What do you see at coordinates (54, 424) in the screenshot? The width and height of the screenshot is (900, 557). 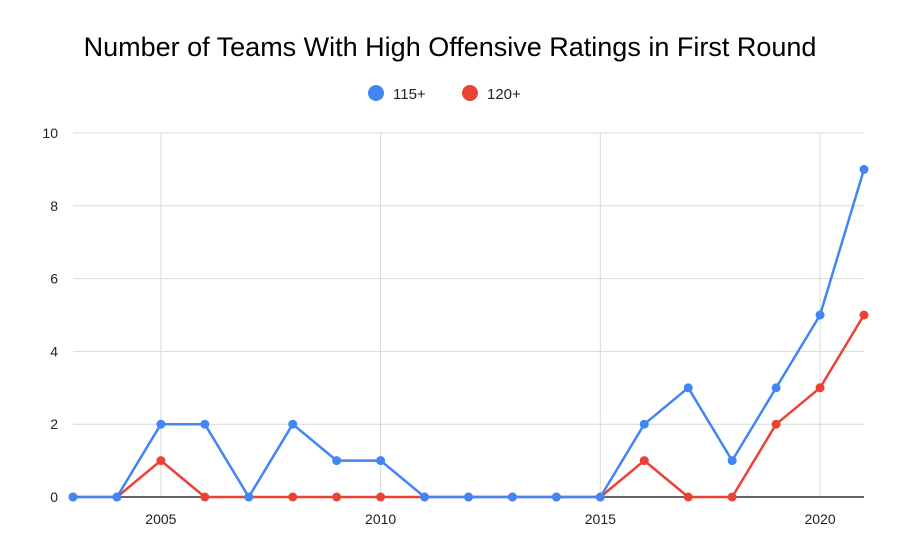 I see `y-tick-label: 2` at bounding box center [54, 424].